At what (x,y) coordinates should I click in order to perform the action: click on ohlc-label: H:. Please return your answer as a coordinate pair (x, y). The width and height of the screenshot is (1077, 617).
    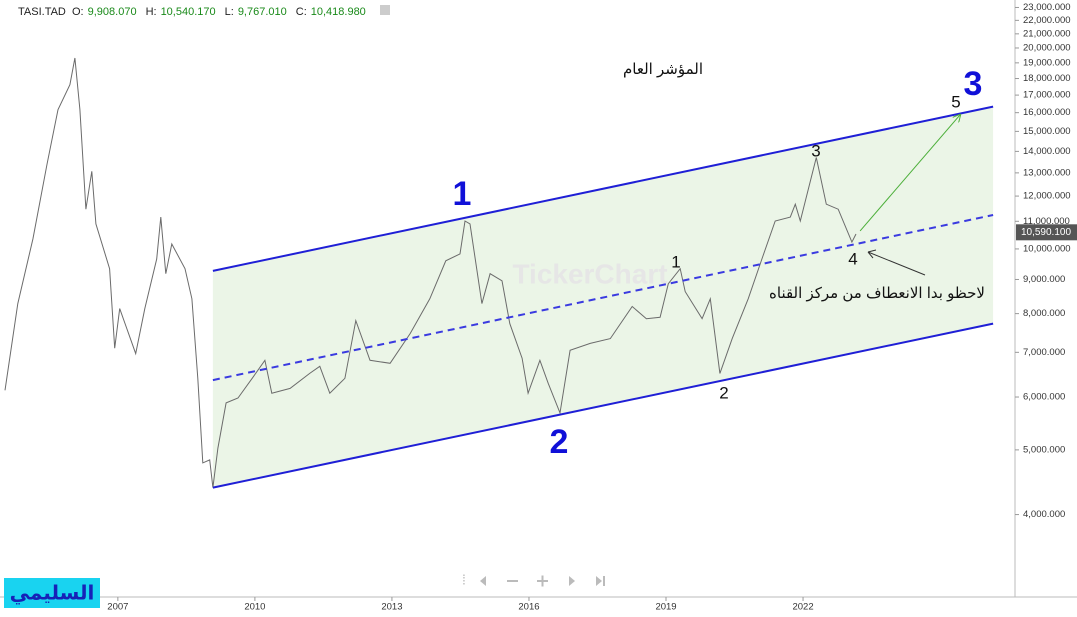
    Looking at the image, I should click on (151, 12).